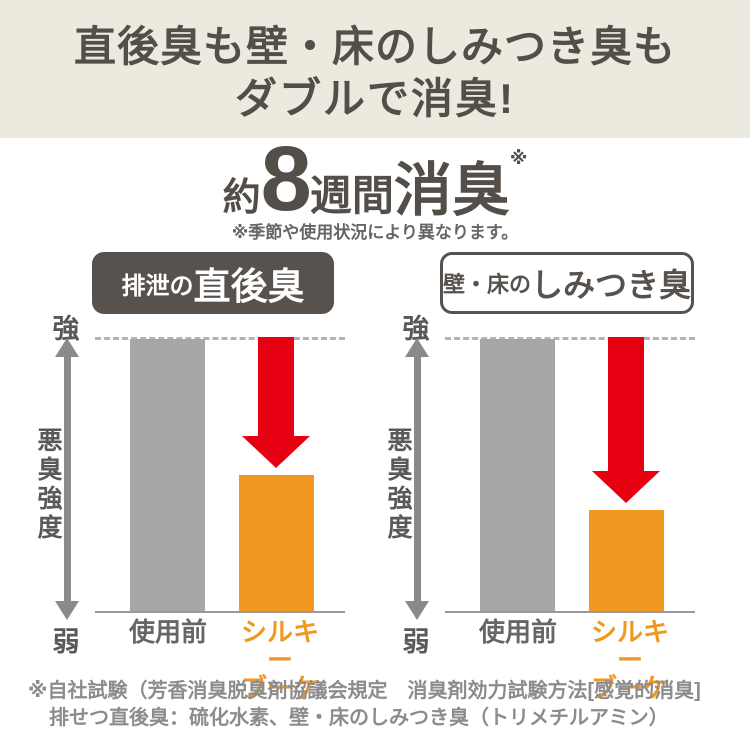  I want to click on headline-weeks: 週間, so click(351, 195).